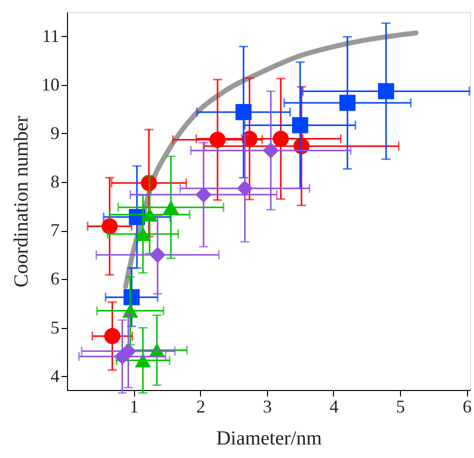 The width and height of the screenshot is (474, 458). What do you see at coordinates (134, 406) in the screenshot?
I see `x-tick-label: 1` at bounding box center [134, 406].